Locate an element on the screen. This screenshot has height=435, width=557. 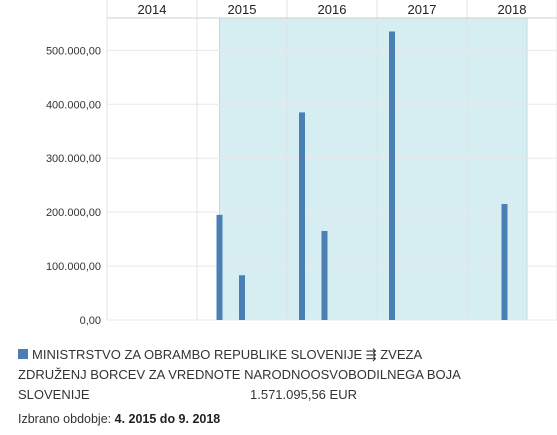
legend-swatch is located at coordinates (23, 354).